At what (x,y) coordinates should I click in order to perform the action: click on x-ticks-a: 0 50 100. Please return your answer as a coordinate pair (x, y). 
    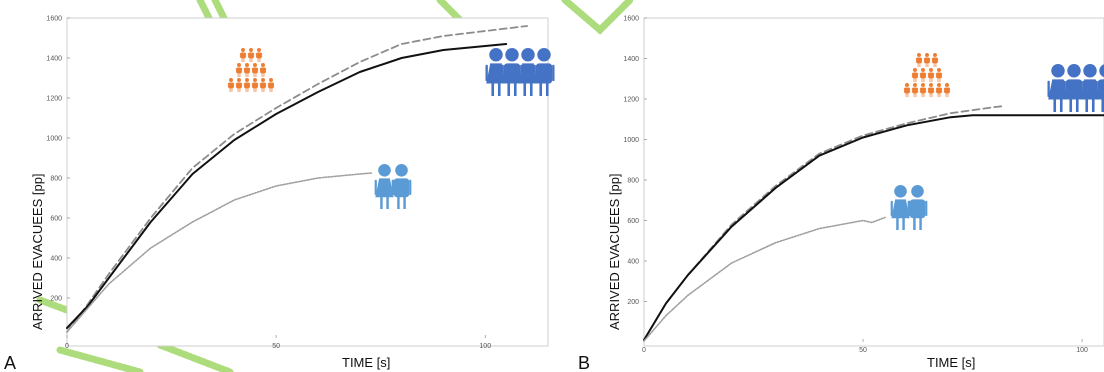
    Looking at the image, I should click on (278, 342).